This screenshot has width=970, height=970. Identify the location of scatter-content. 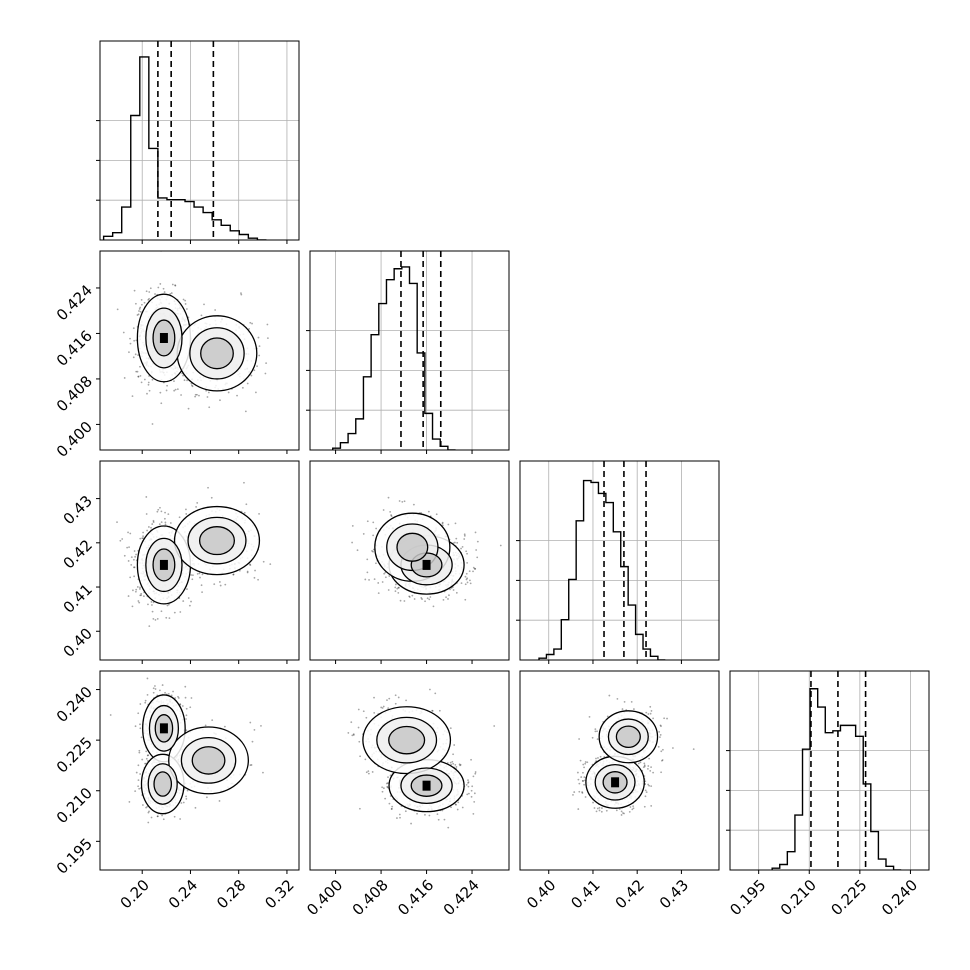
(194, 554).